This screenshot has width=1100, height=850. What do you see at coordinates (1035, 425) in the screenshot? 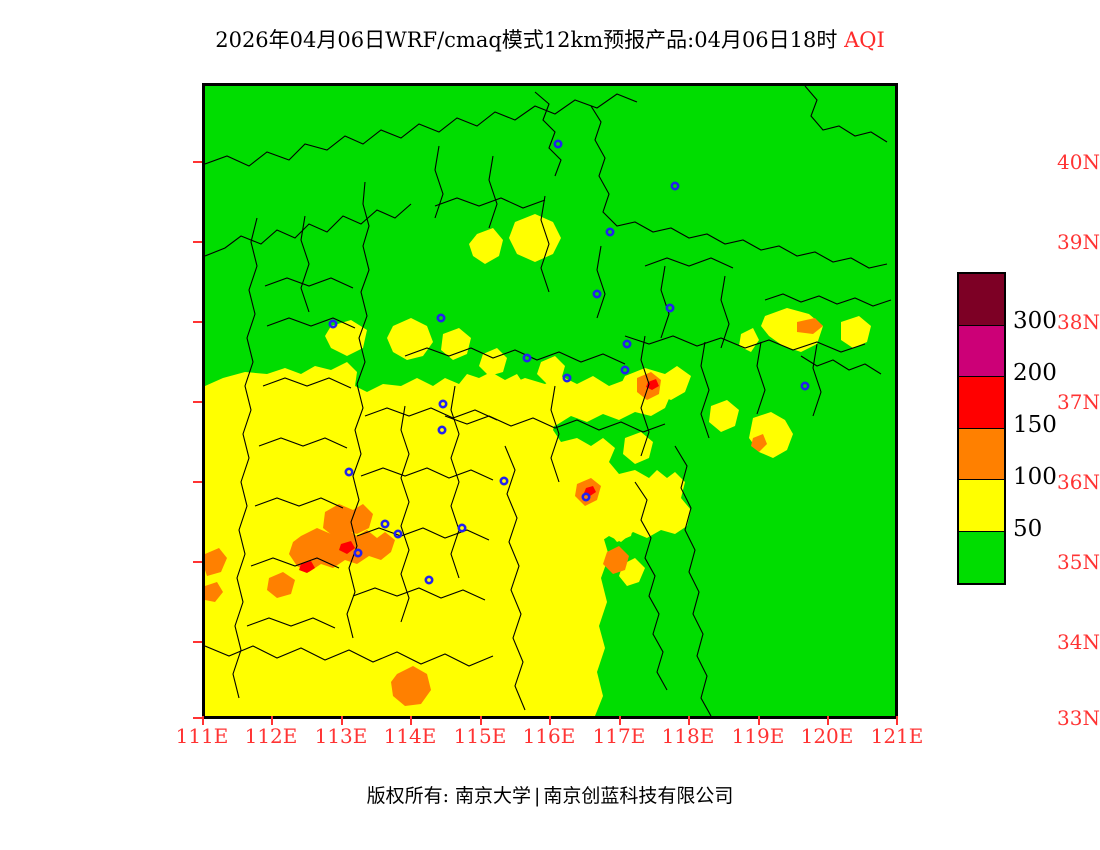
I see `colorbar-label-150: 150` at bounding box center [1035, 425].